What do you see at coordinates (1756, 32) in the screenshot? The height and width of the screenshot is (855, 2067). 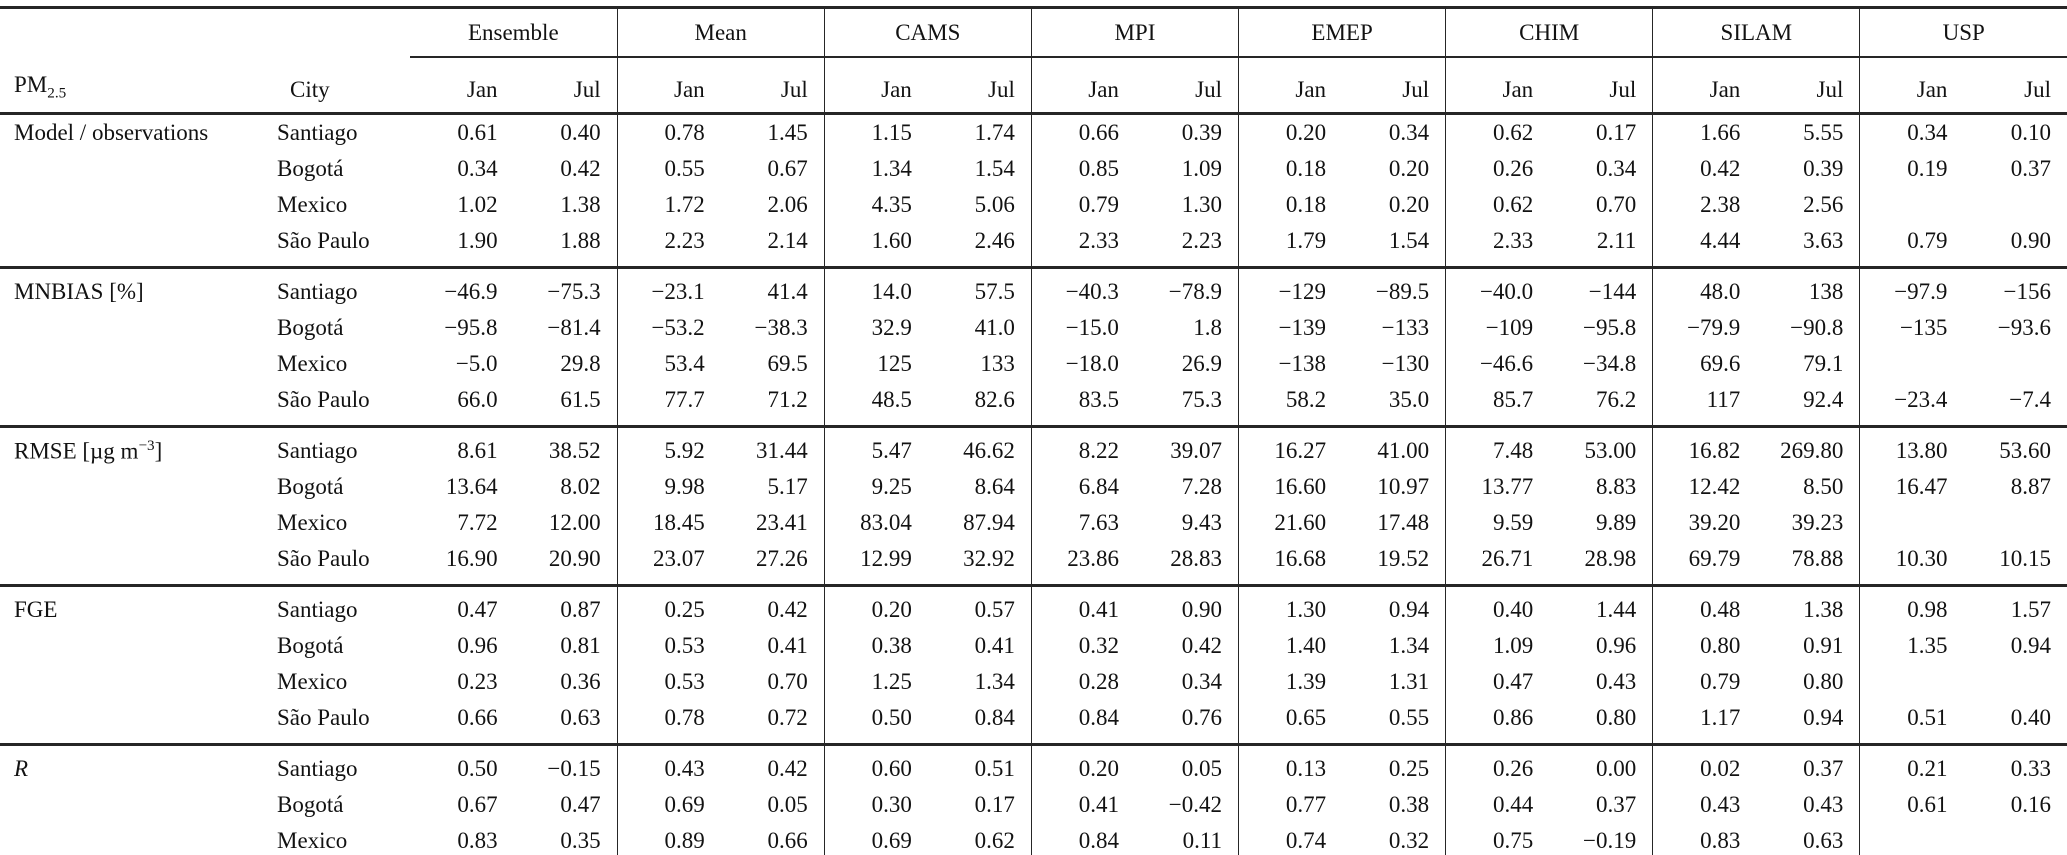 I see `group-header-silam: SILAM` at bounding box center [1756, 32].